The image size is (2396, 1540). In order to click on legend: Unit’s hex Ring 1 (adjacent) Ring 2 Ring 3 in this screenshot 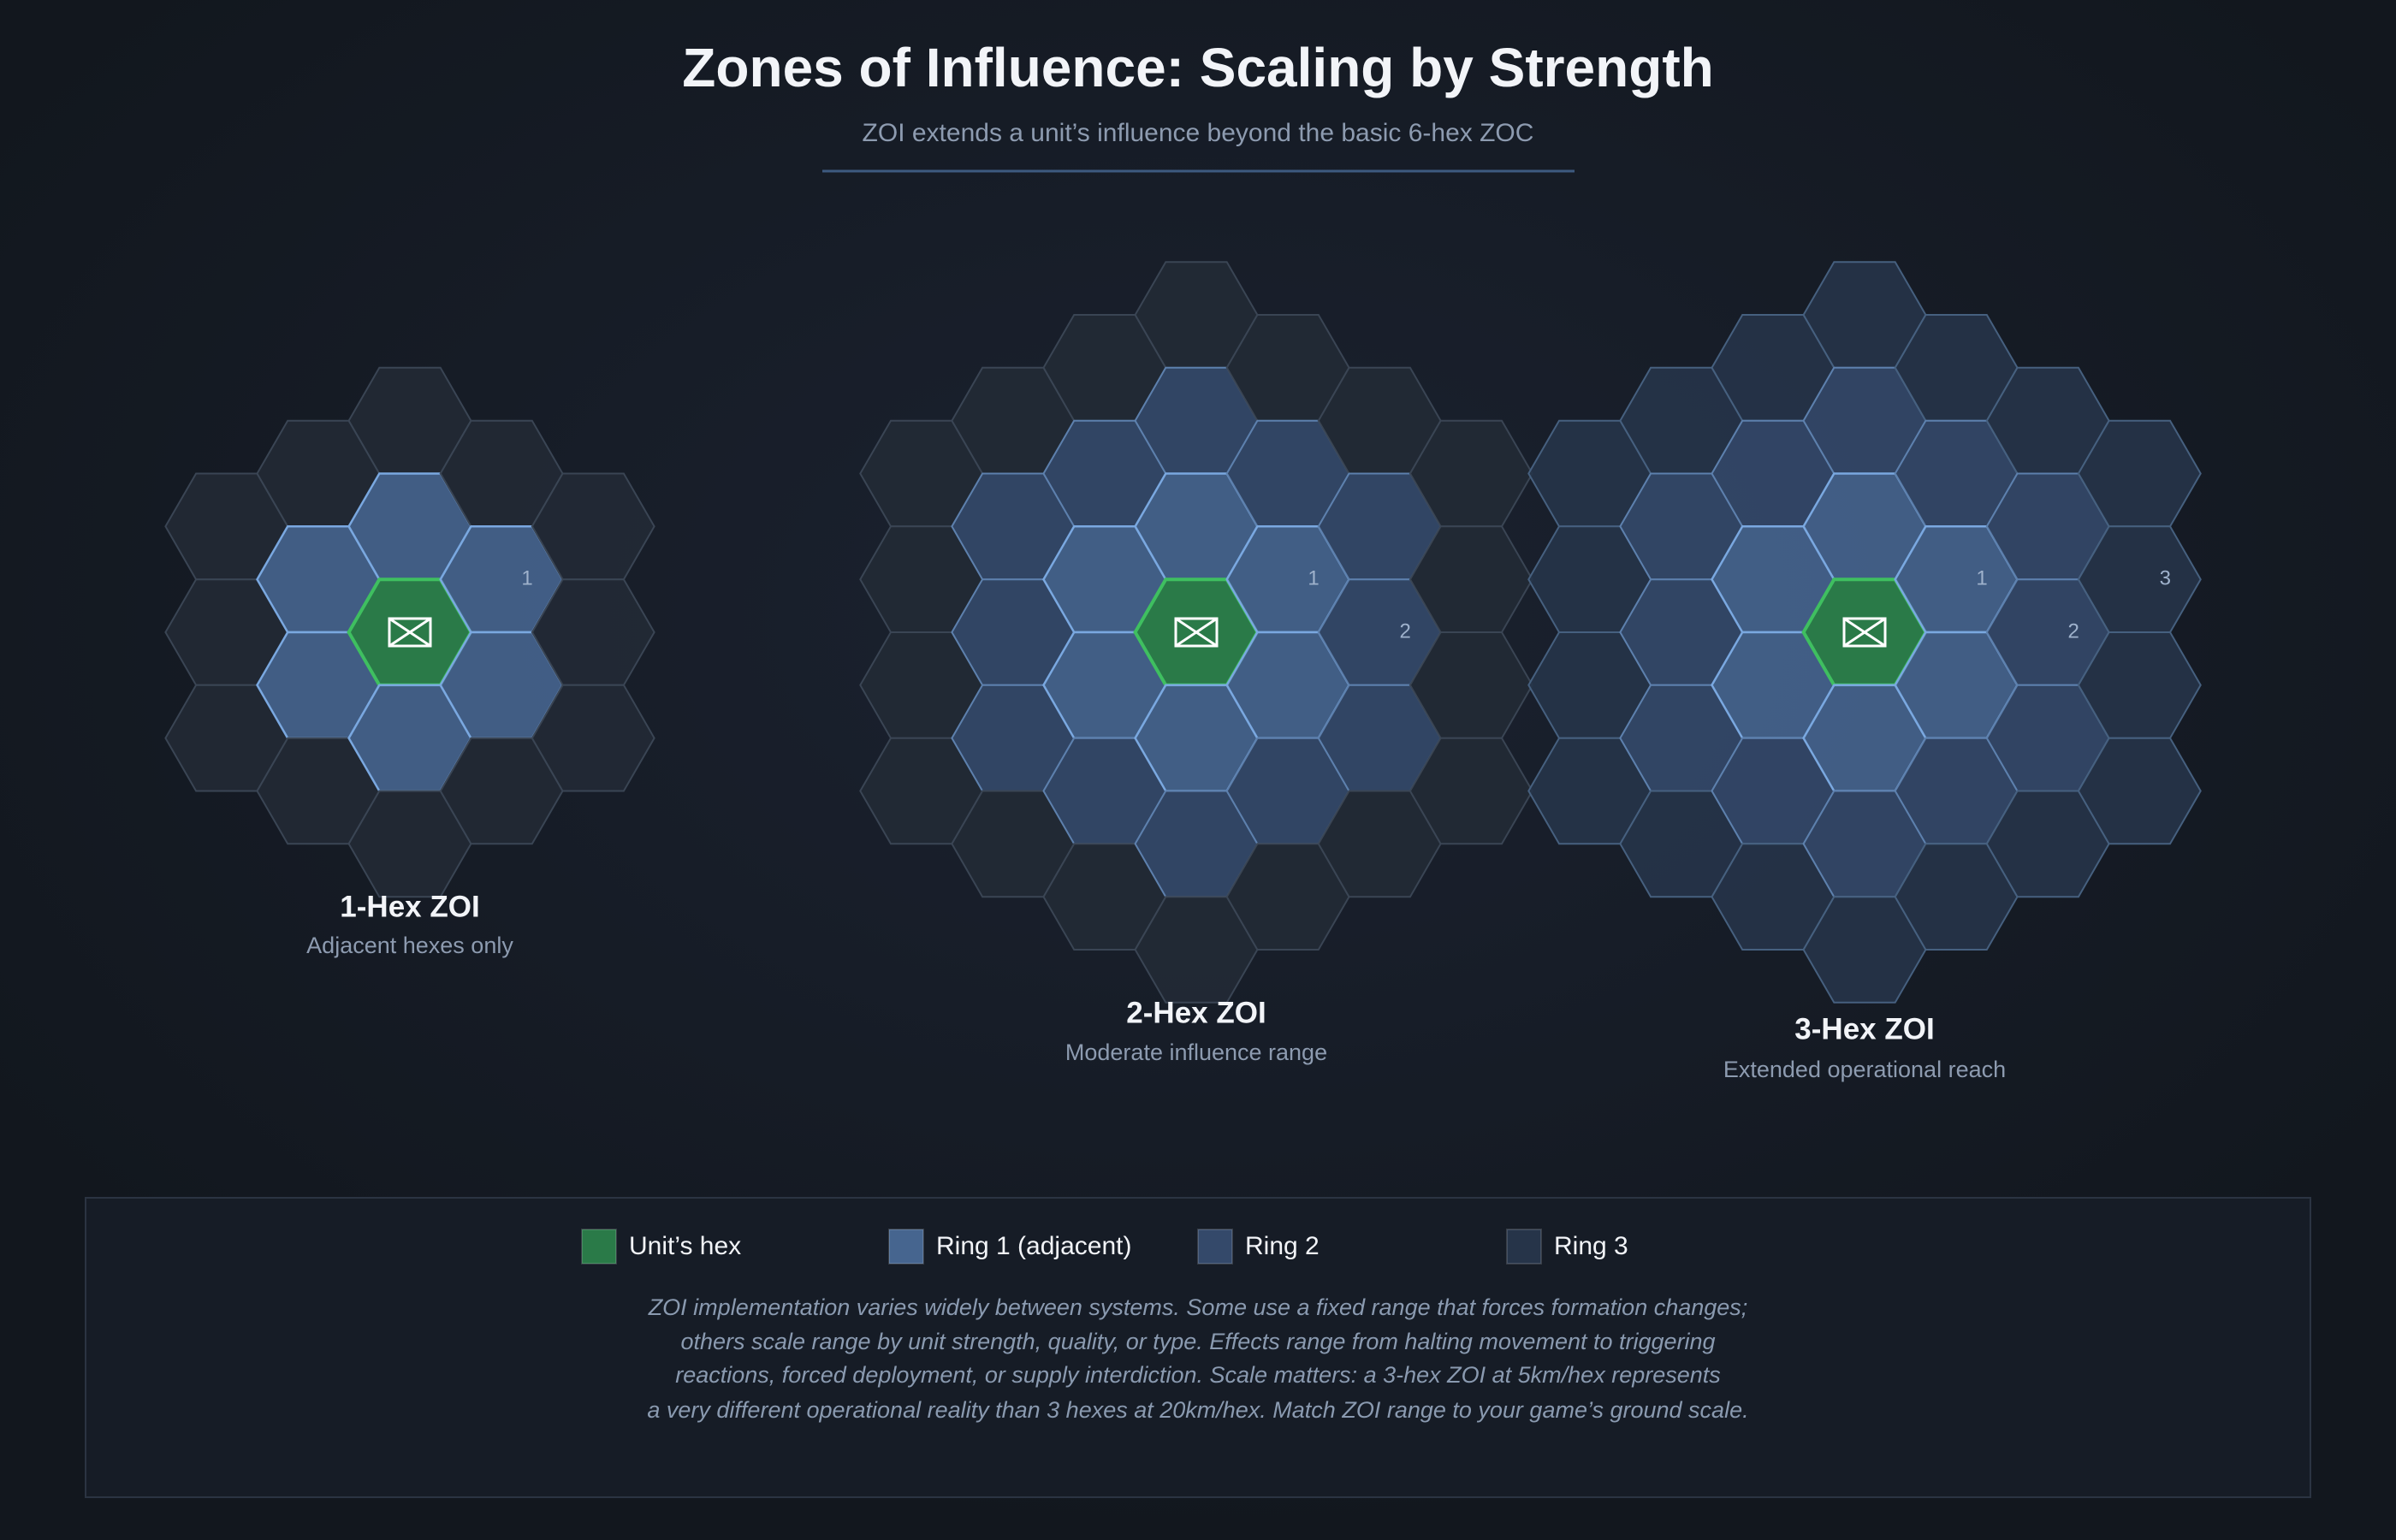, I will do `click(1104, 1247)`.